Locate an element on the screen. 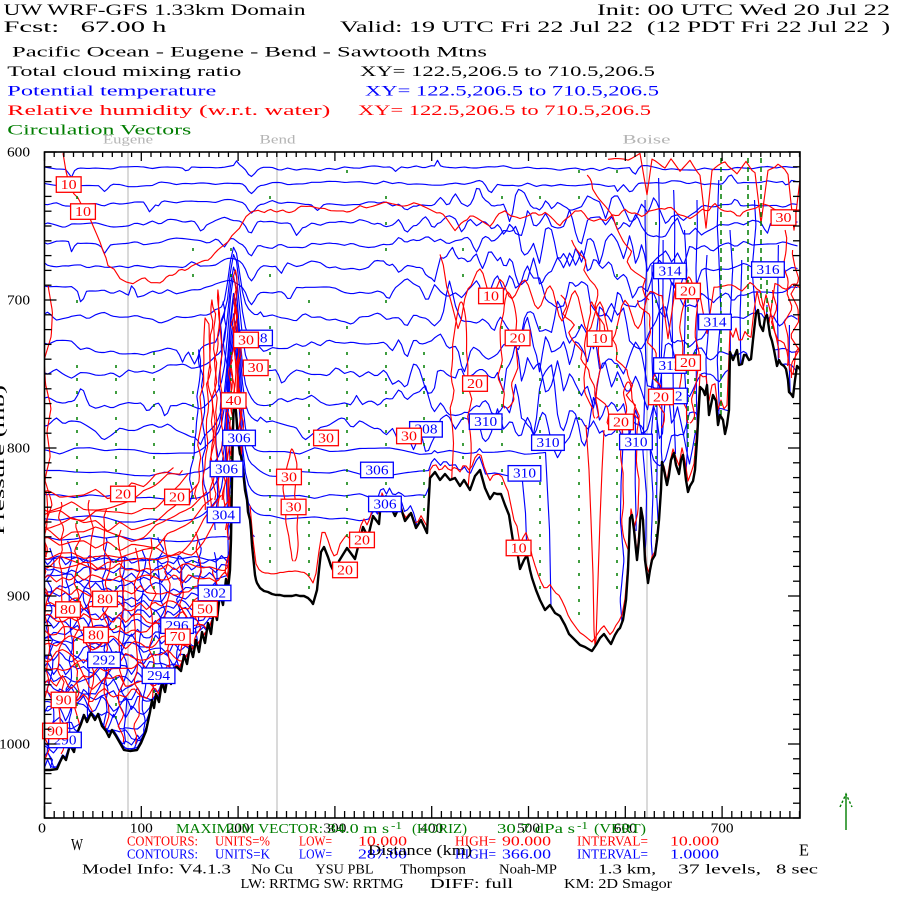 This screenshot has width=900, height=900. svg-text: UNITS=% is located at coordinates (242, 841).